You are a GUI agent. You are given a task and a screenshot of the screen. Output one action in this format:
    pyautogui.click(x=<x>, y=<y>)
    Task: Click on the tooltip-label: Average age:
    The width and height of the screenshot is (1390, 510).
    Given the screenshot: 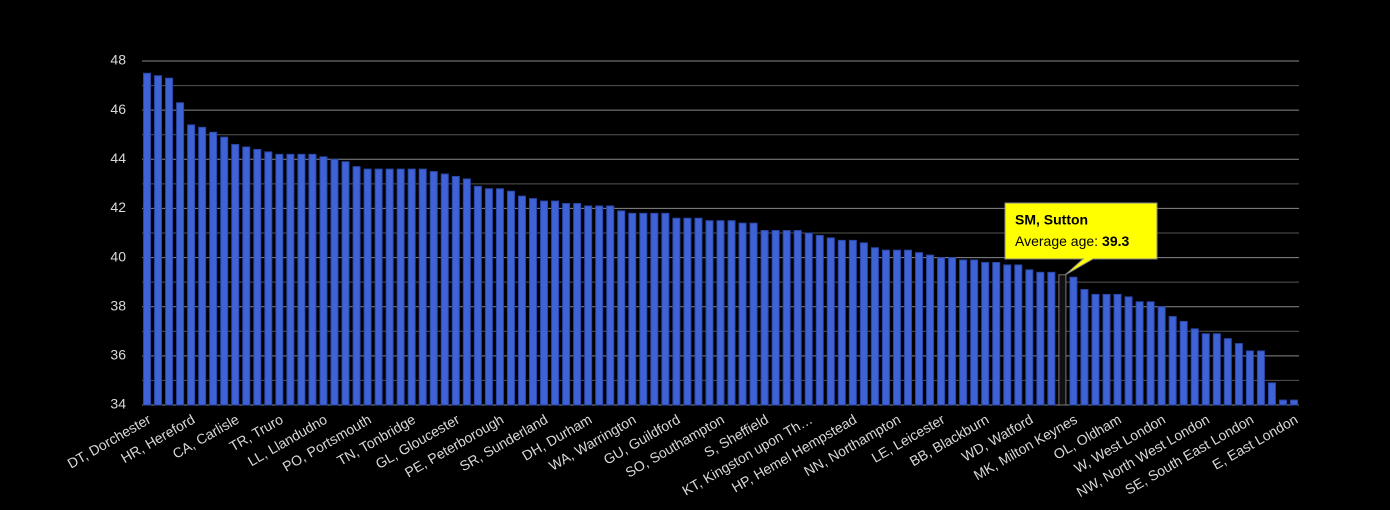 What is the action you would take?
    pyautogui.click(x=1056, y=241)
    